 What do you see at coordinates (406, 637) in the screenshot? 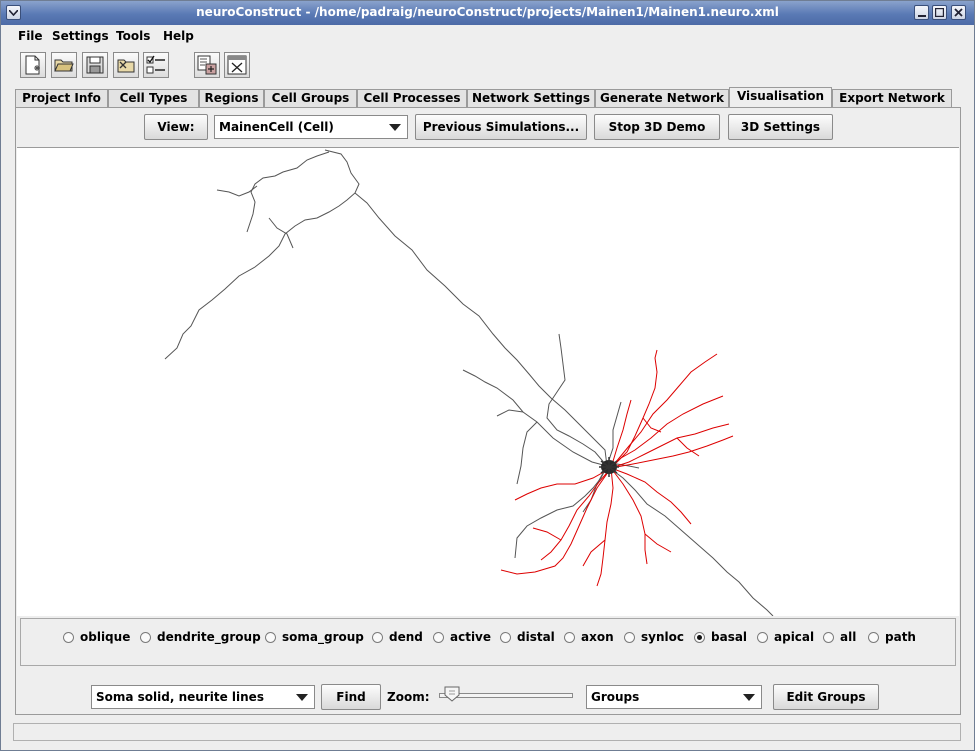
I see `radio-label: dend` at bounding box center [406, 637].